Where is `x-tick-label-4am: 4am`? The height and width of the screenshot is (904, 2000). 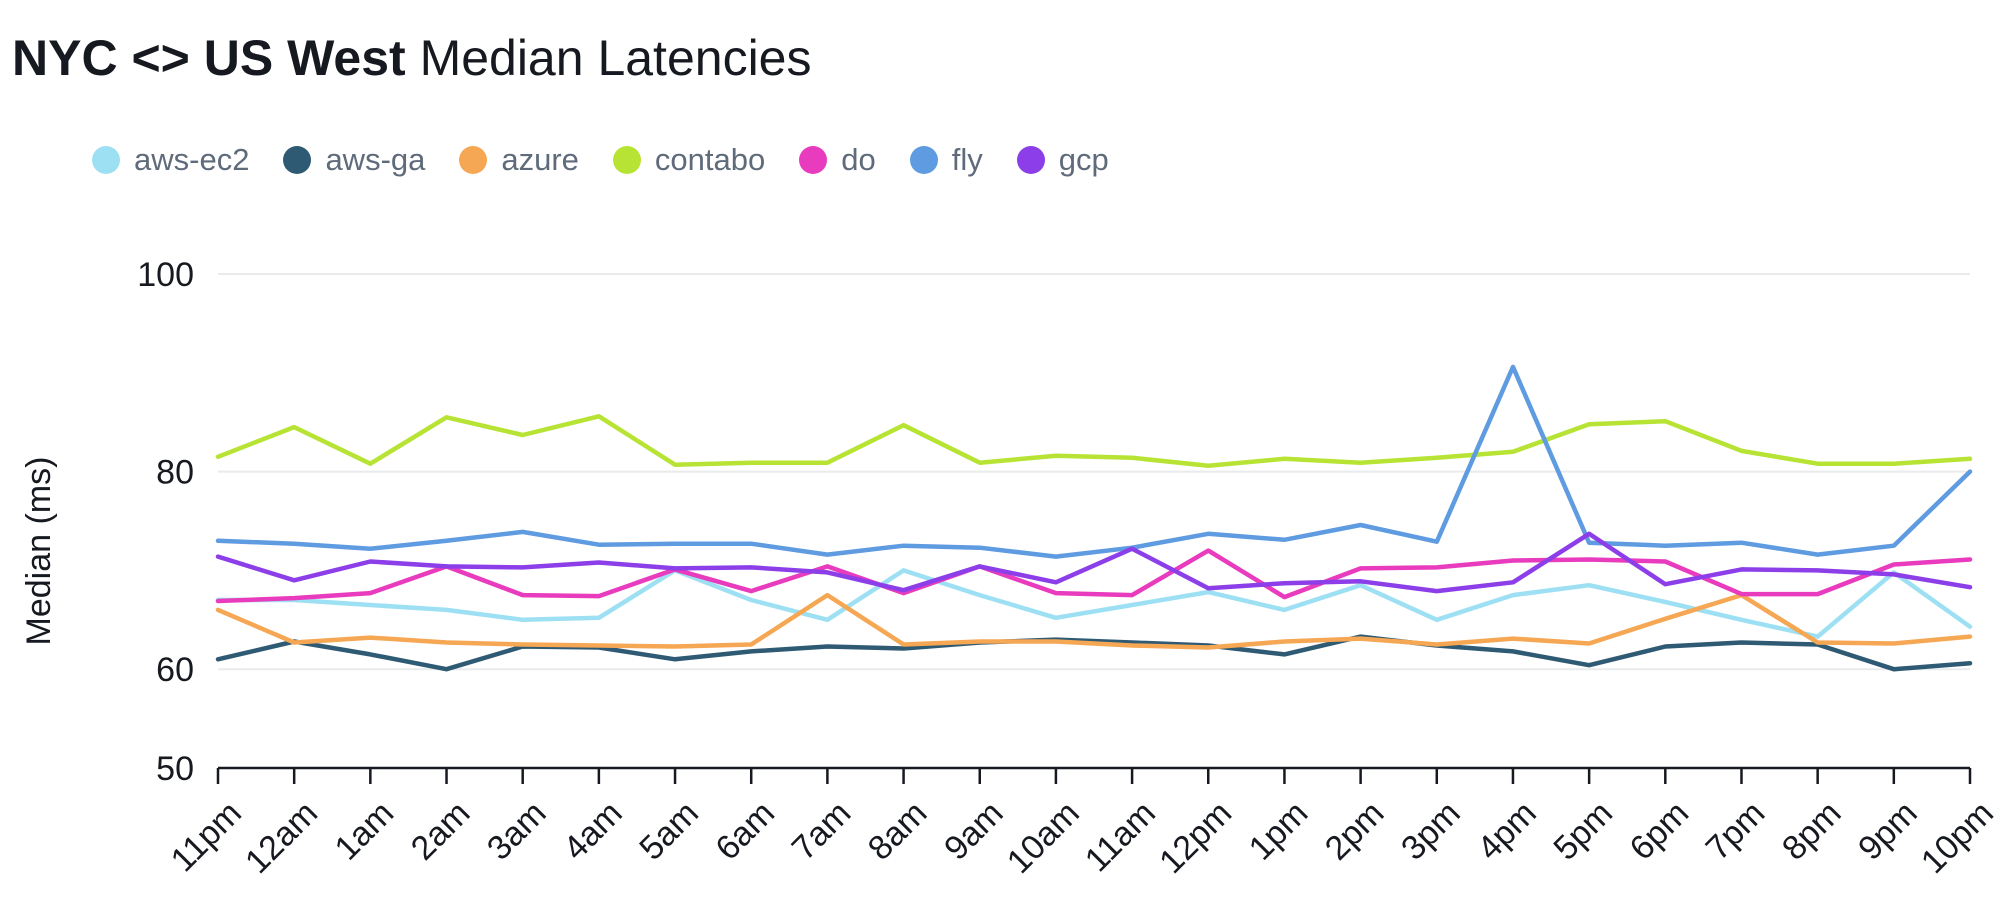 x-tick-label-4am: 4am is located at coordinates (593, 831).